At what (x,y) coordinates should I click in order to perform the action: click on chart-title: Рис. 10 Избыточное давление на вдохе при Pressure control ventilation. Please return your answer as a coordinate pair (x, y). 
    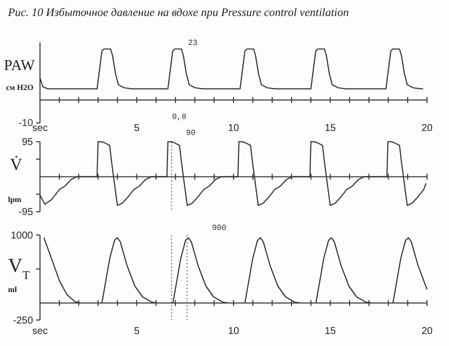
    Looking at the image, I should click on (178, 13).